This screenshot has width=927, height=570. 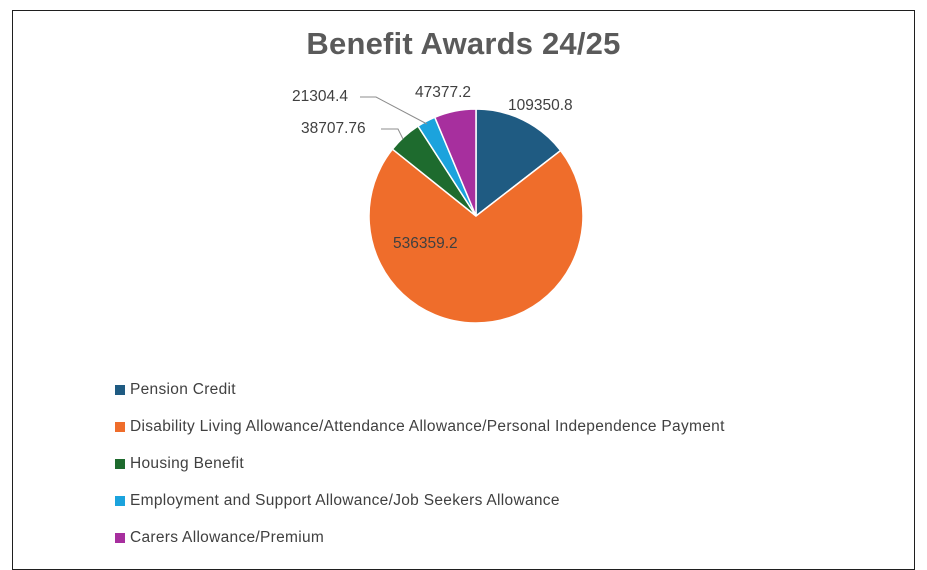 What do you see at coordinates (463, 43) in the screenshot?
I see `chart-title: Benefit Awards 24/25` at bounding box center [463, 43].